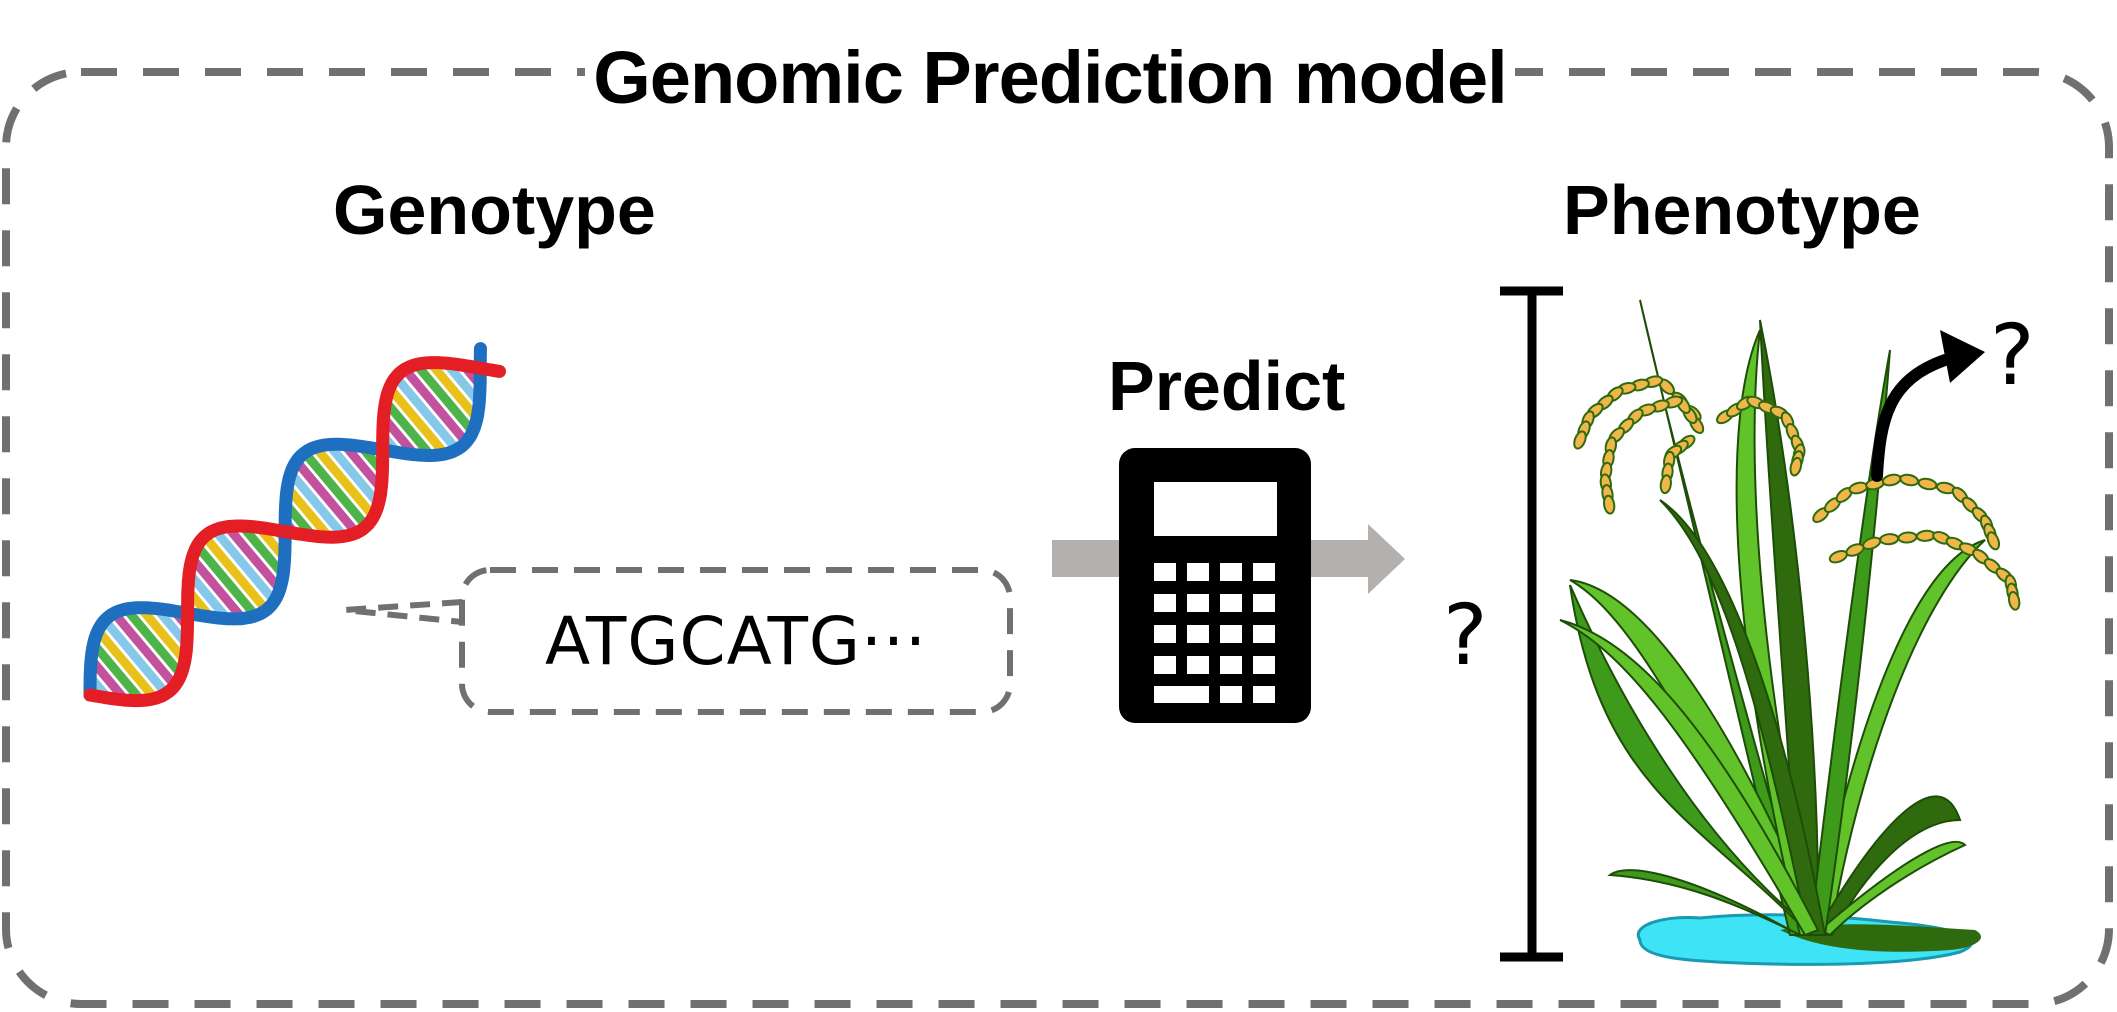  What do you see at coordinates (1531, 624) in the screenshot?
I see `height-bar-icon` at bounding box center [1531, 624].